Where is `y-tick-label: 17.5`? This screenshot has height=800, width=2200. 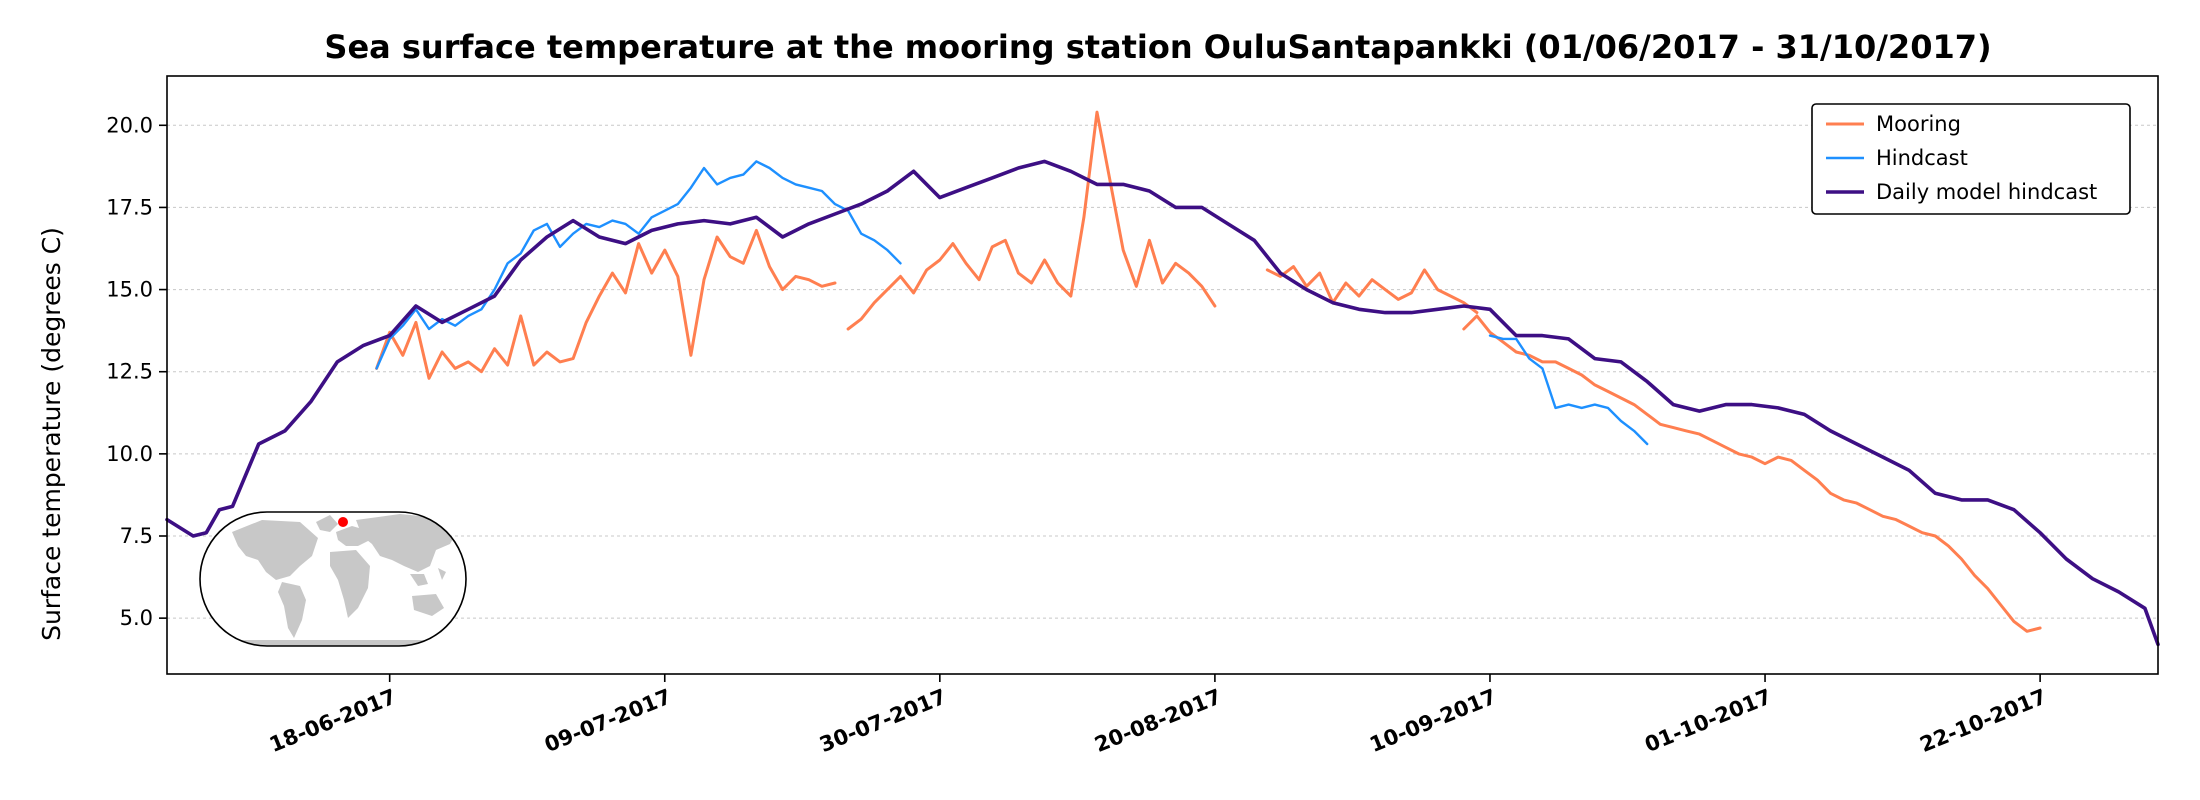
y-tick-label: 17.5 is located at coordinates (129, 207).